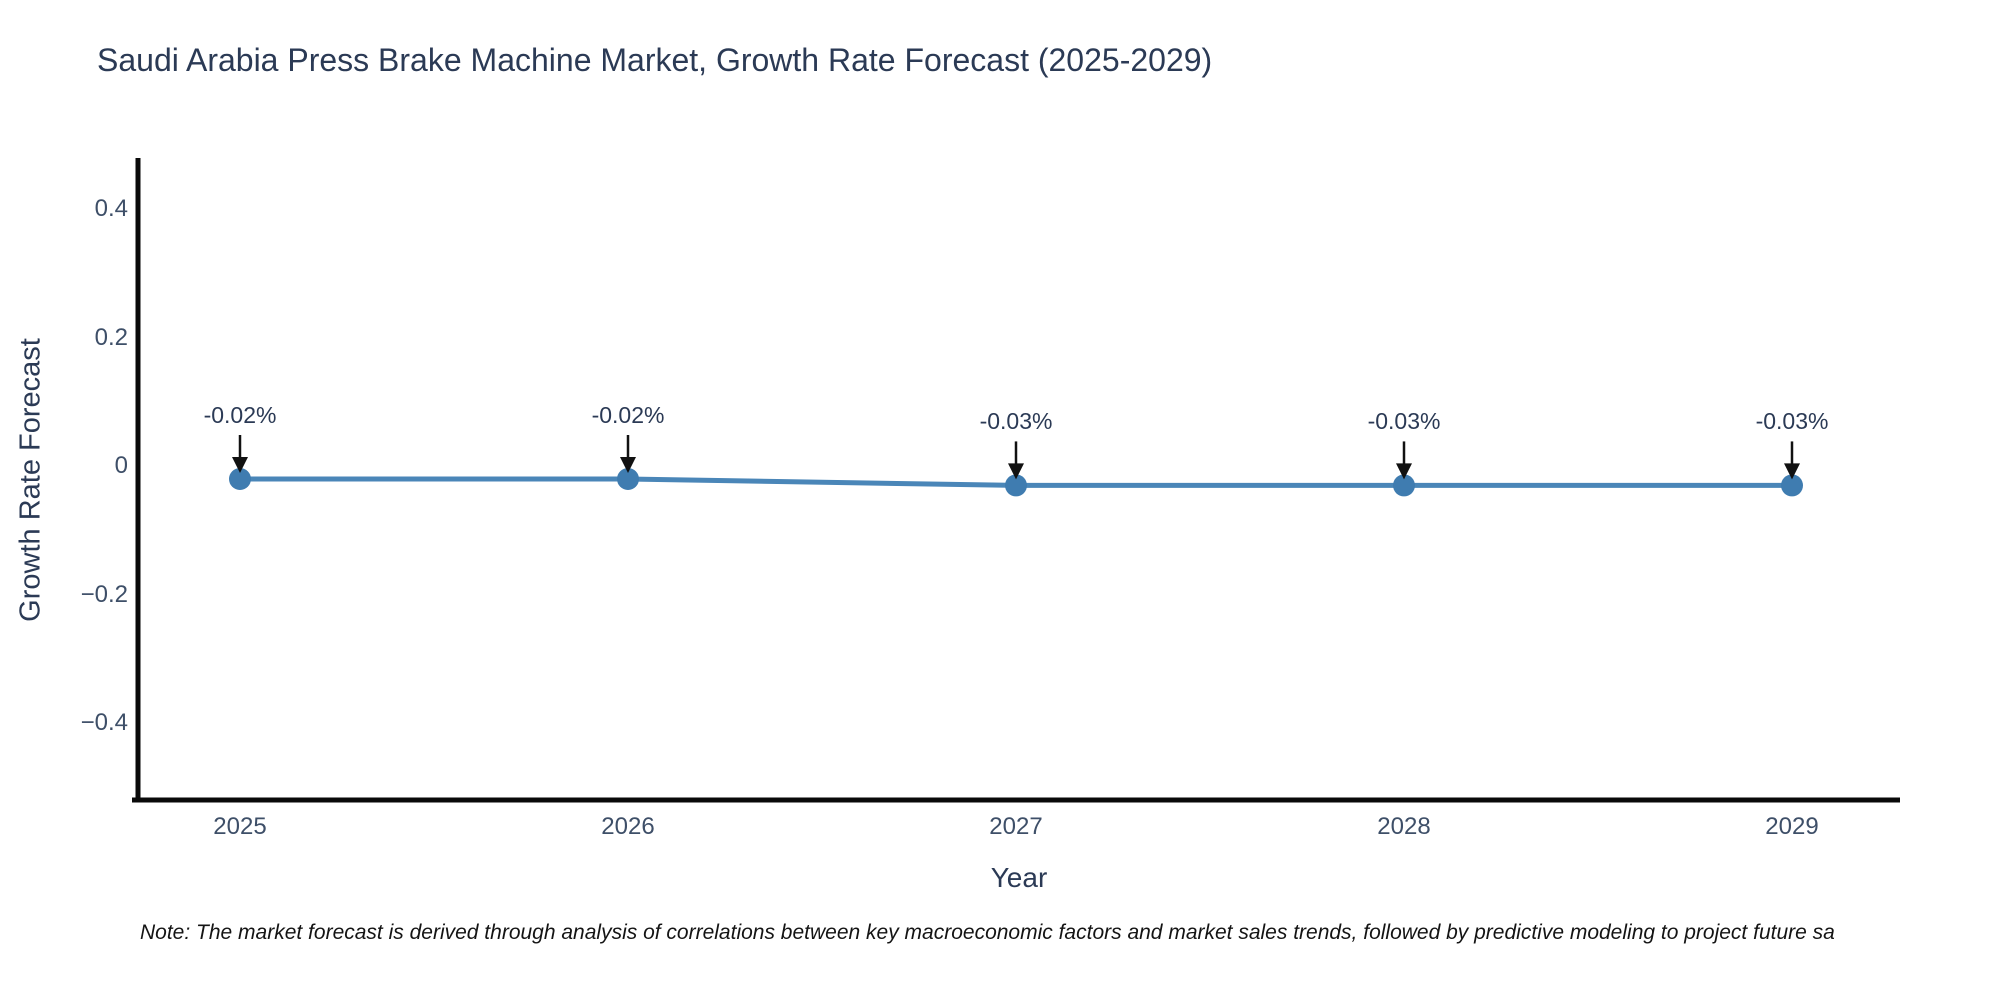  What do you see at coordinates (1792, 826) in the screenshot?
I see `x-tick-label-2029: 2029` at bounding box center [1792, 826].